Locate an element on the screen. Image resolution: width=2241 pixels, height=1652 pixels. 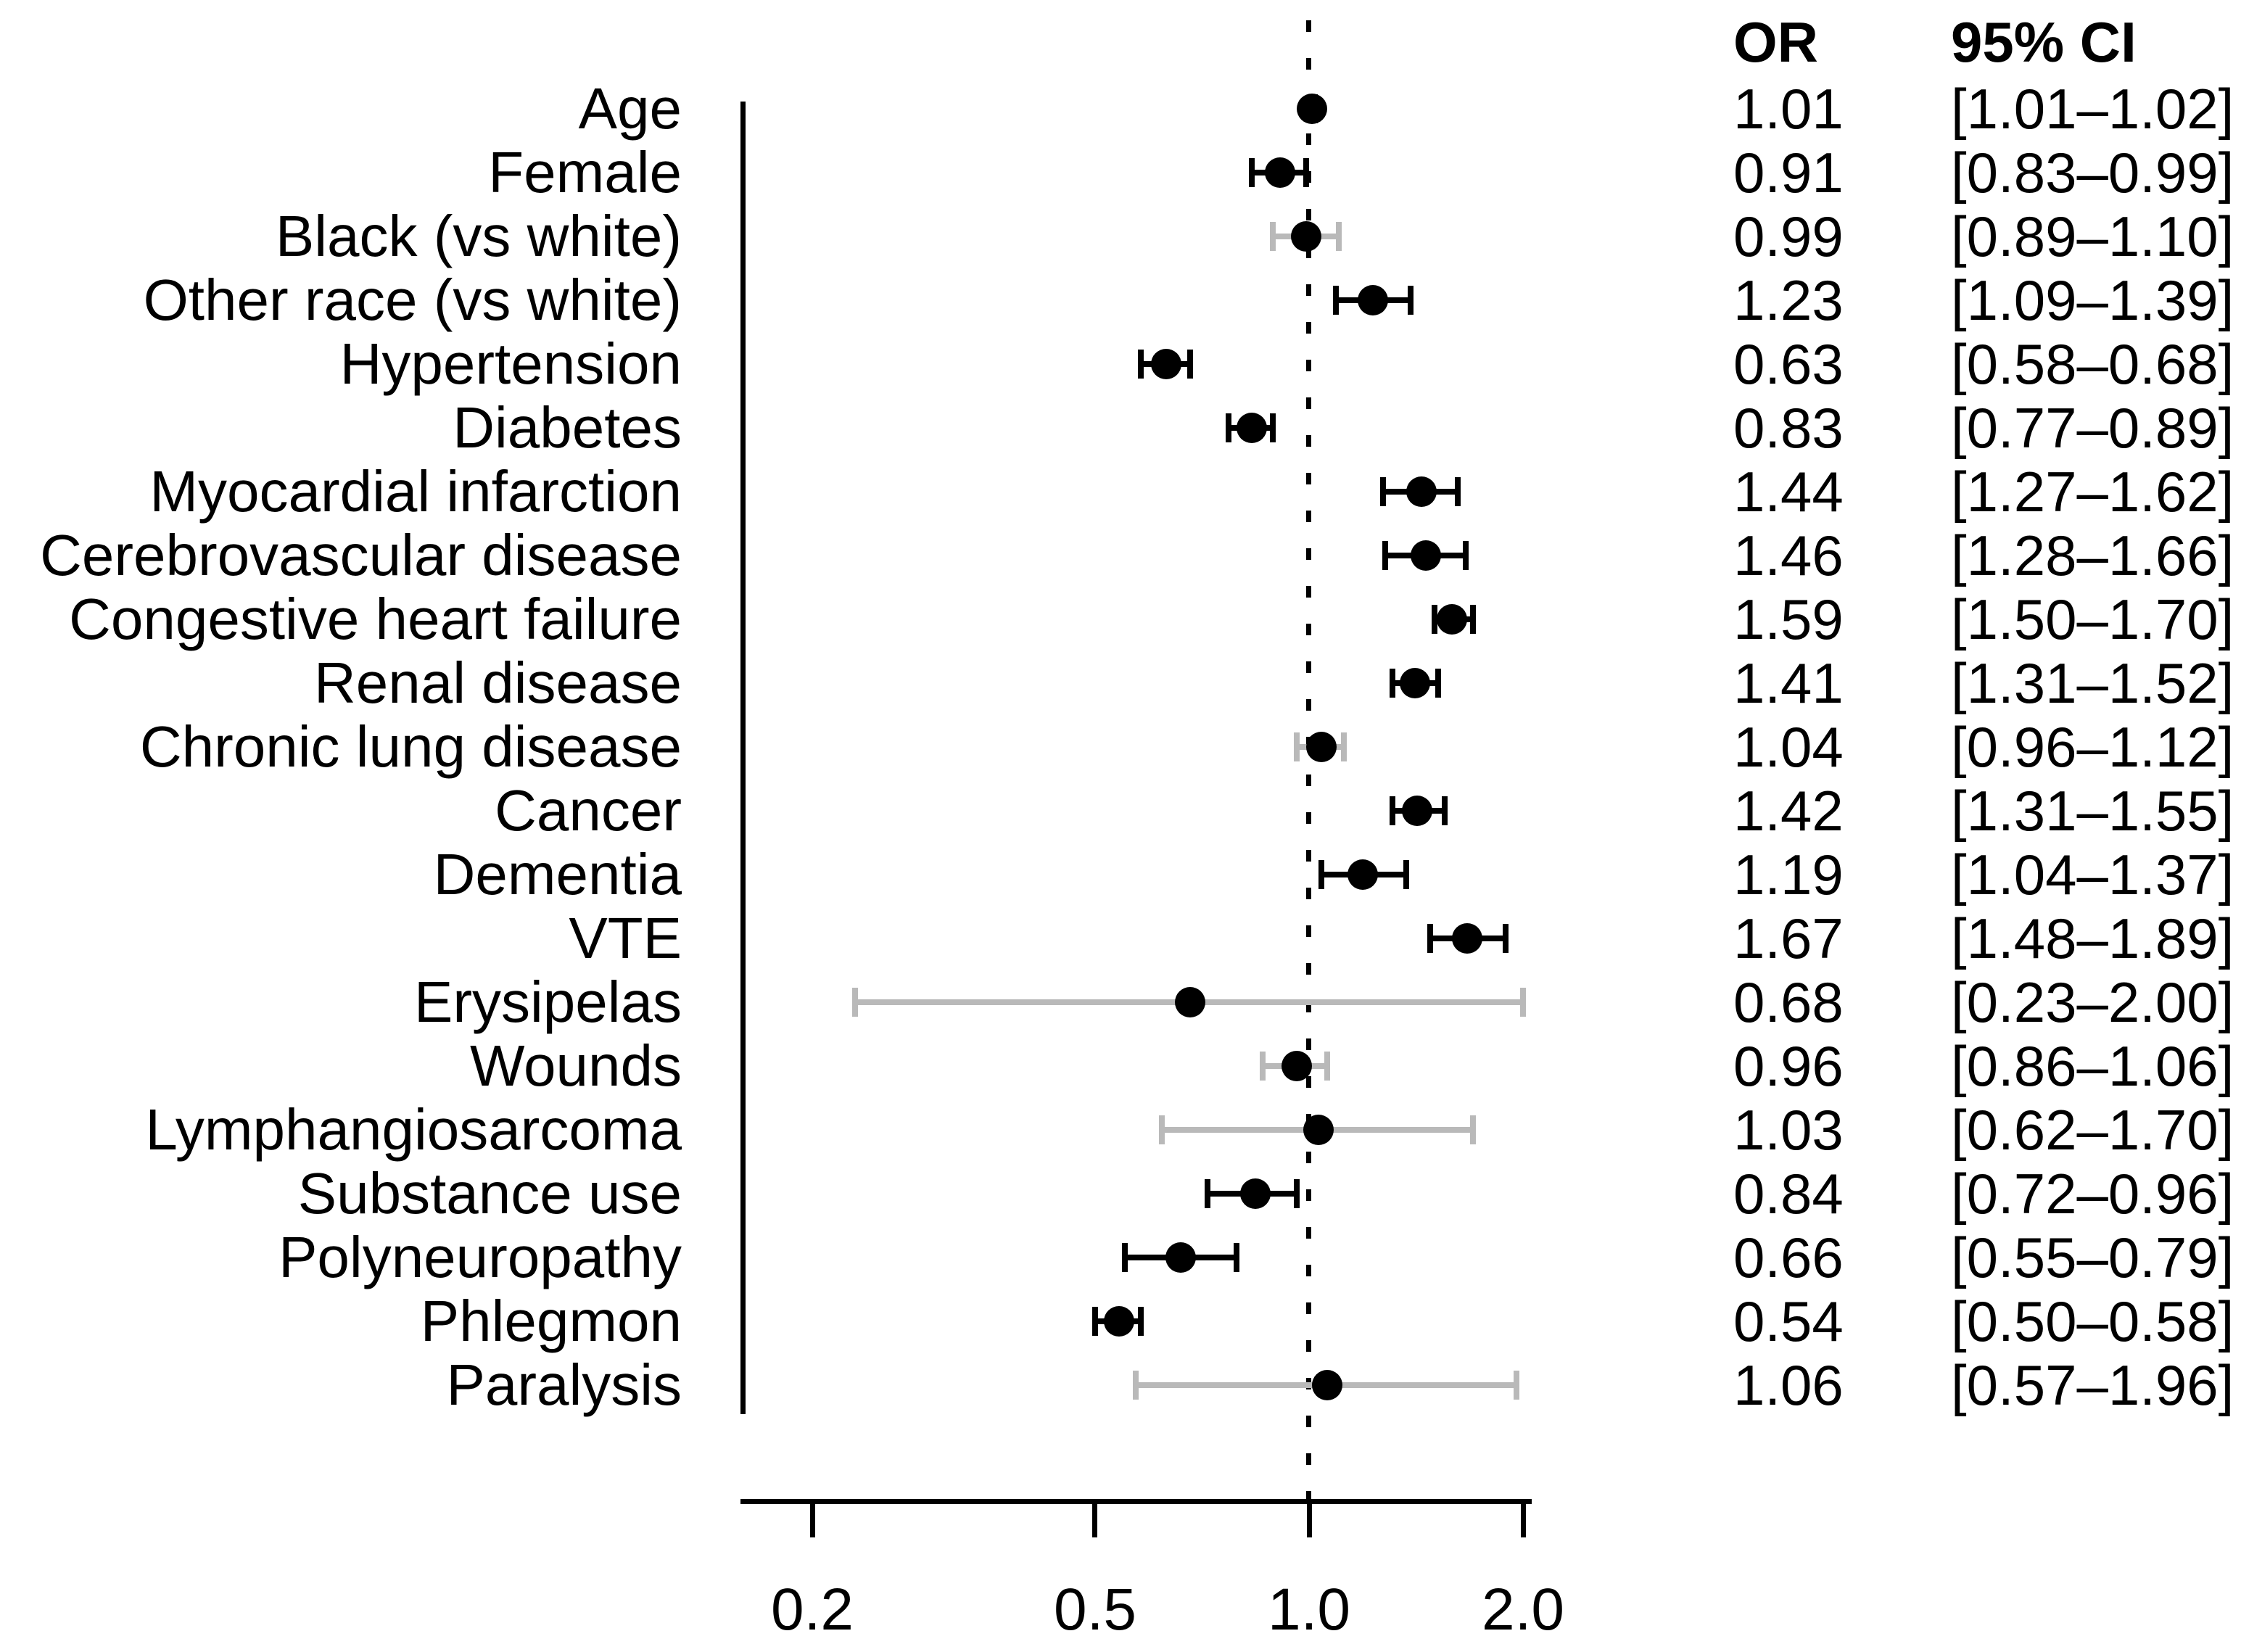
row-label: Female is located at coordinates (585, 172).